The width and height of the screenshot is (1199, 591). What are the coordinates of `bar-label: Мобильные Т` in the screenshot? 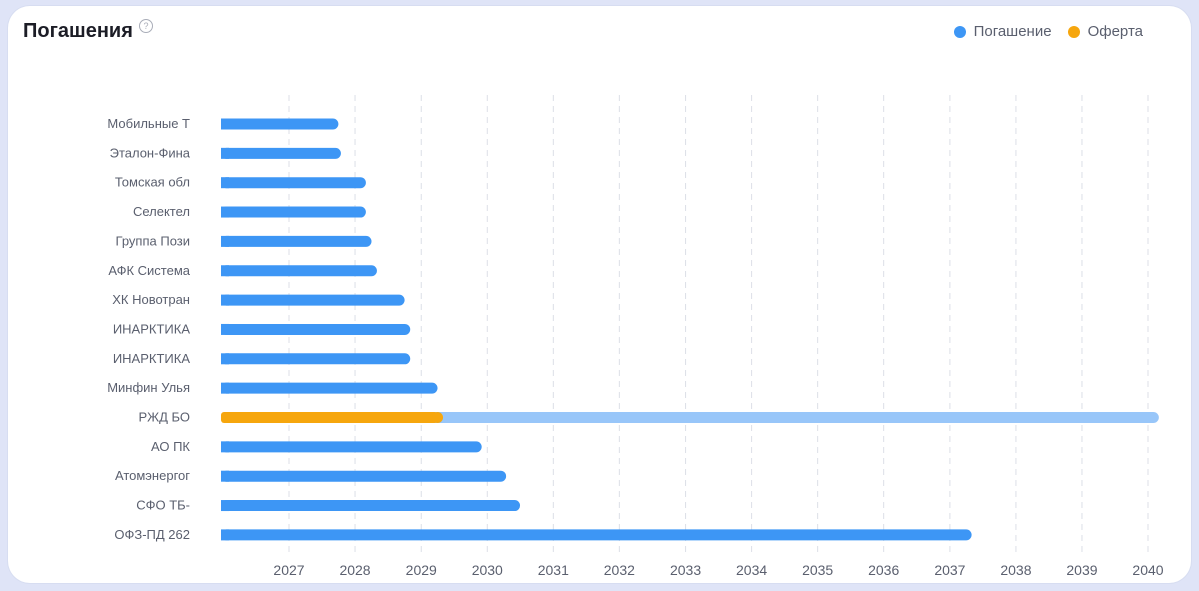 It's located at (148, 123).